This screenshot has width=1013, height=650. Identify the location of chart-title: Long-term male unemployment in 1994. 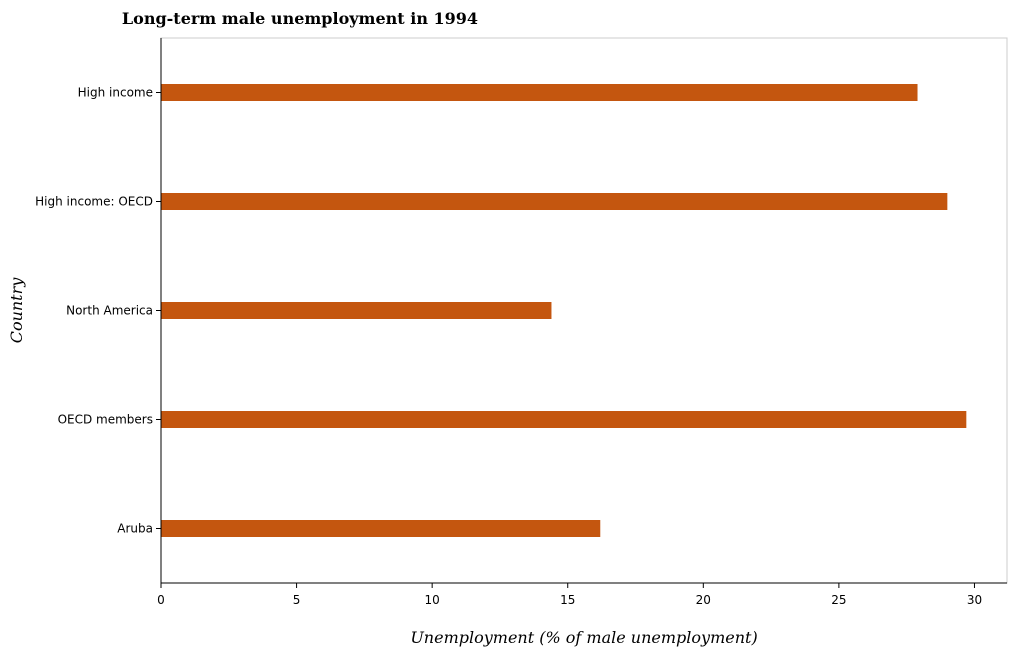
(300, 18).